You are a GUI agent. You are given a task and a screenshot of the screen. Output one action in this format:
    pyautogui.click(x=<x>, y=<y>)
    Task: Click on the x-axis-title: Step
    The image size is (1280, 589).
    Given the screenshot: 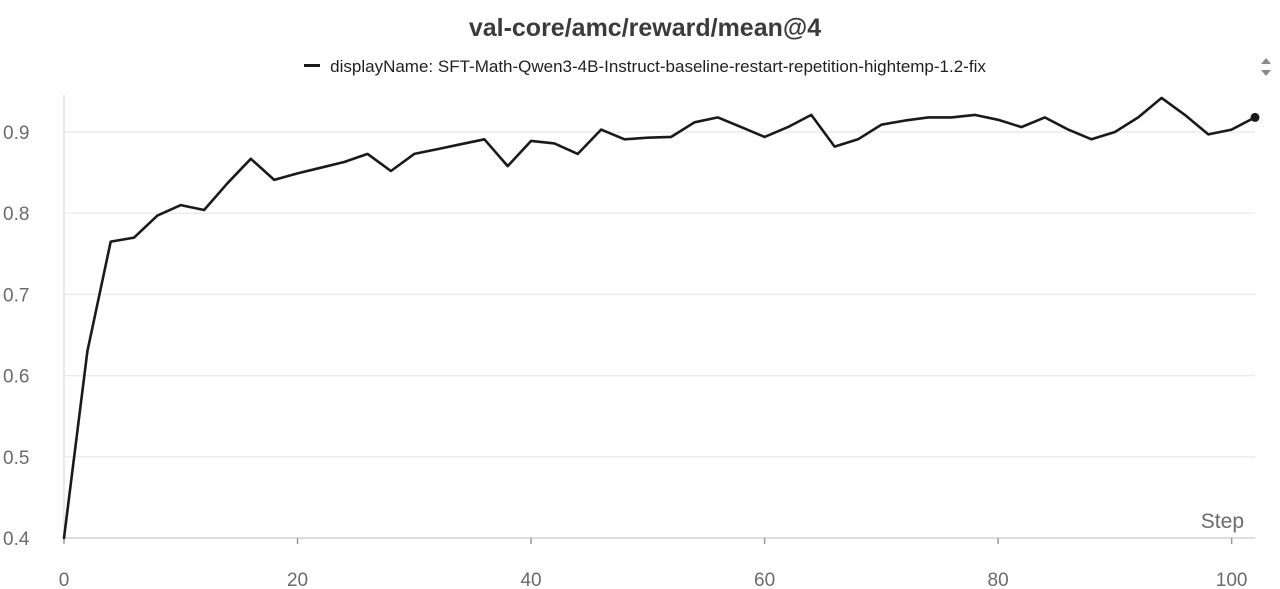 What is the action you would take?
    pyautogui.click(x=1222, y=521)
    